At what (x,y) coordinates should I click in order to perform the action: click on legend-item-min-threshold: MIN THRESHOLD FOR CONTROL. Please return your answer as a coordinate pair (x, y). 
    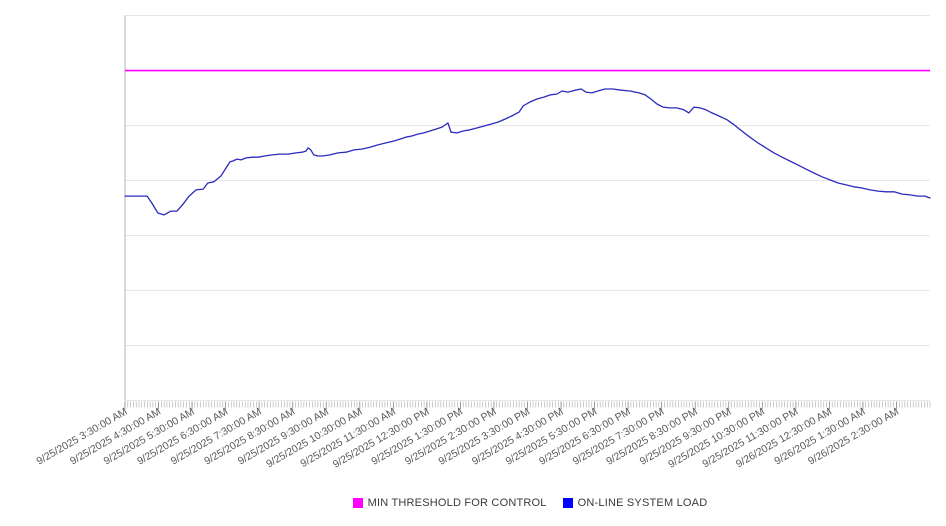
    Looking at the image, I should click on (449, 503).